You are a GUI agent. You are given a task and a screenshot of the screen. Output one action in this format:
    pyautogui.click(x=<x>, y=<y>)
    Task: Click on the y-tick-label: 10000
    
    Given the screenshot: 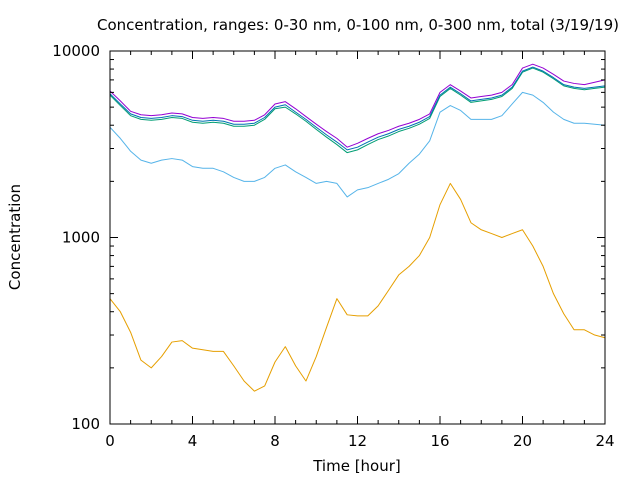 What is the action you would take?
    pyautogui.click(x=76, y=51)
    